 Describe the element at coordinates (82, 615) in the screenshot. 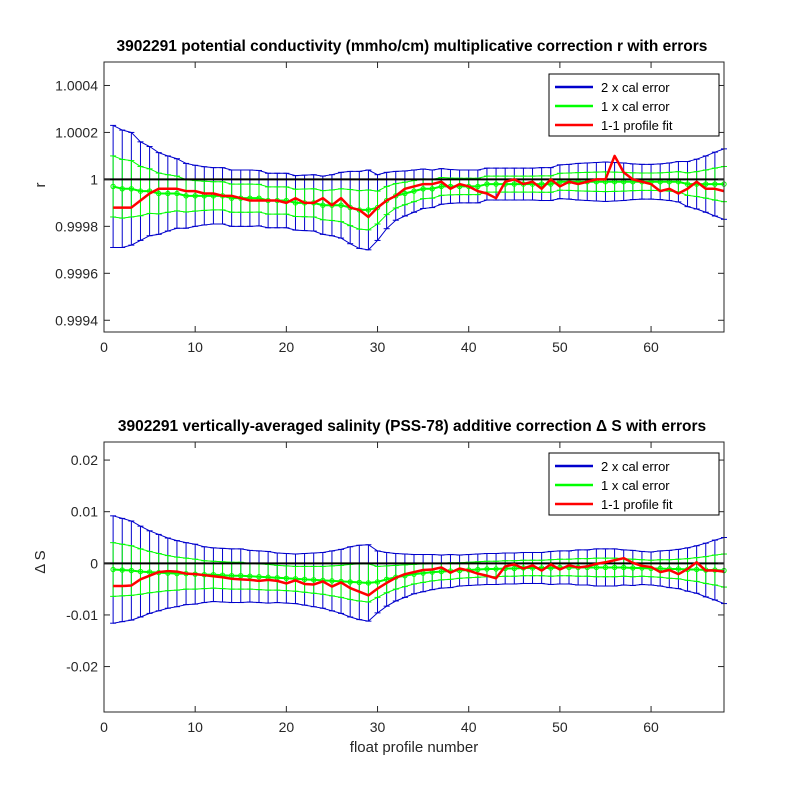

I see `salinity-y-tick-label: -0.01` at that location.